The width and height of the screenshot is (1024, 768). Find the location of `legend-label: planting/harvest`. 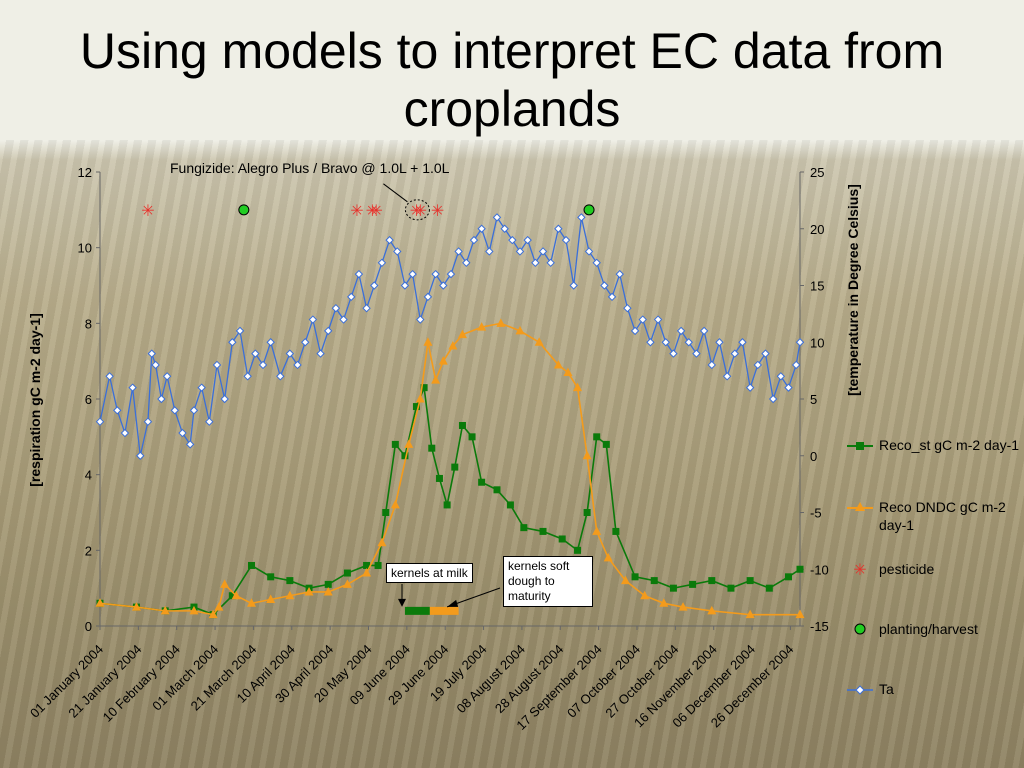

legend-label: planting/harvest is located at coordinates (928, 629).